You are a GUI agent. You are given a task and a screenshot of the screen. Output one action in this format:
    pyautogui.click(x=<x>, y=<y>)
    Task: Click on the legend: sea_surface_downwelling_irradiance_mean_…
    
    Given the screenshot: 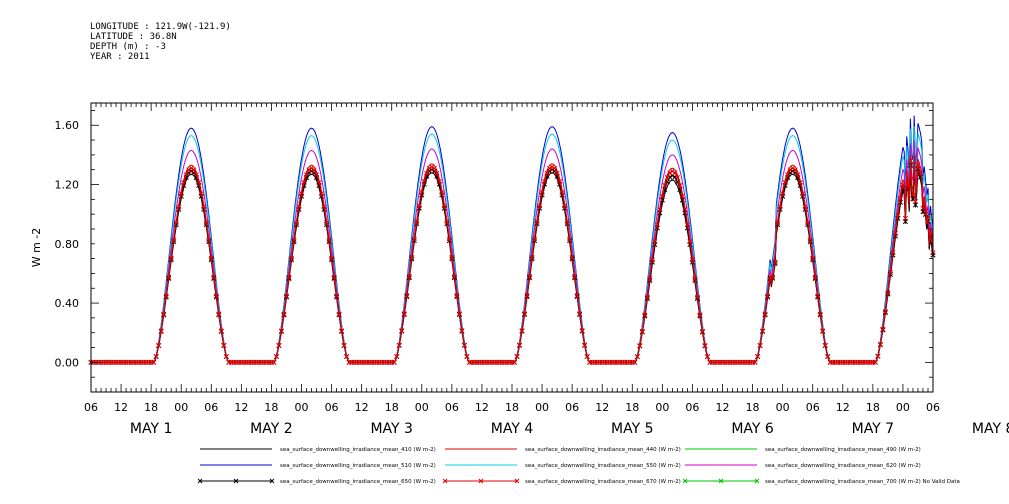 What is the action you would take?
    pyautogui.click(x=578, y=466)
    